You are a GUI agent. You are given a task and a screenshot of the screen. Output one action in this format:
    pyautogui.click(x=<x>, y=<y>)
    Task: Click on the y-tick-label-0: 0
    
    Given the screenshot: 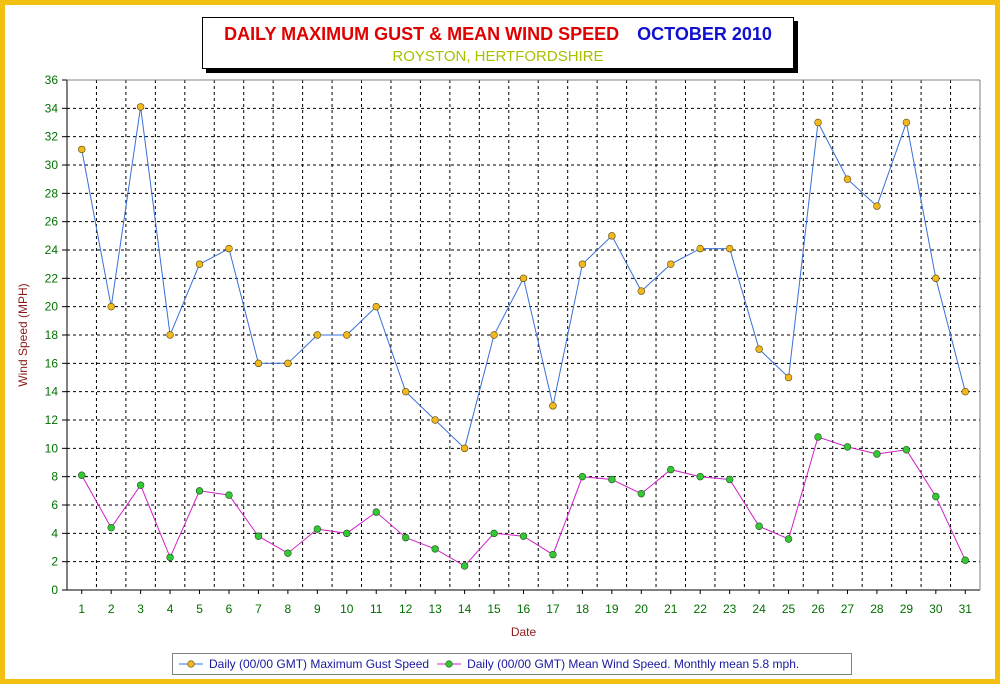 What is the action you would take?
    pyautogui.click(x=54, y=590)
    